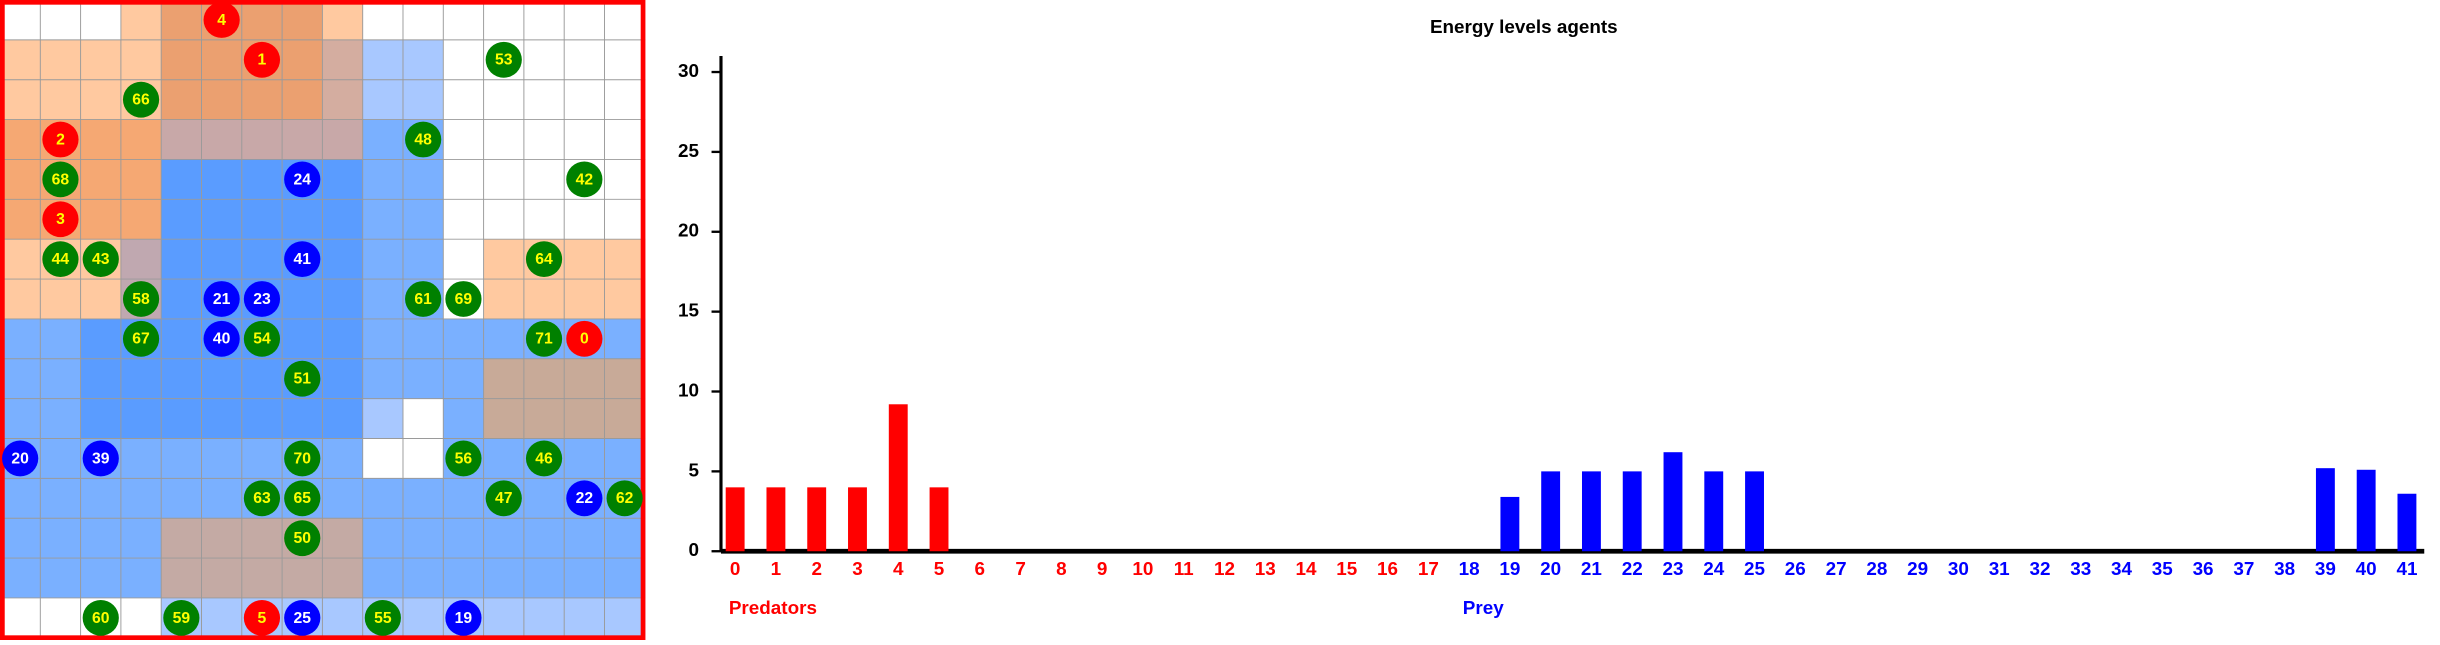  Describe the element at coordinates (2122, 568) in the screenshot. I see `x-tick-label: 34` at that location.